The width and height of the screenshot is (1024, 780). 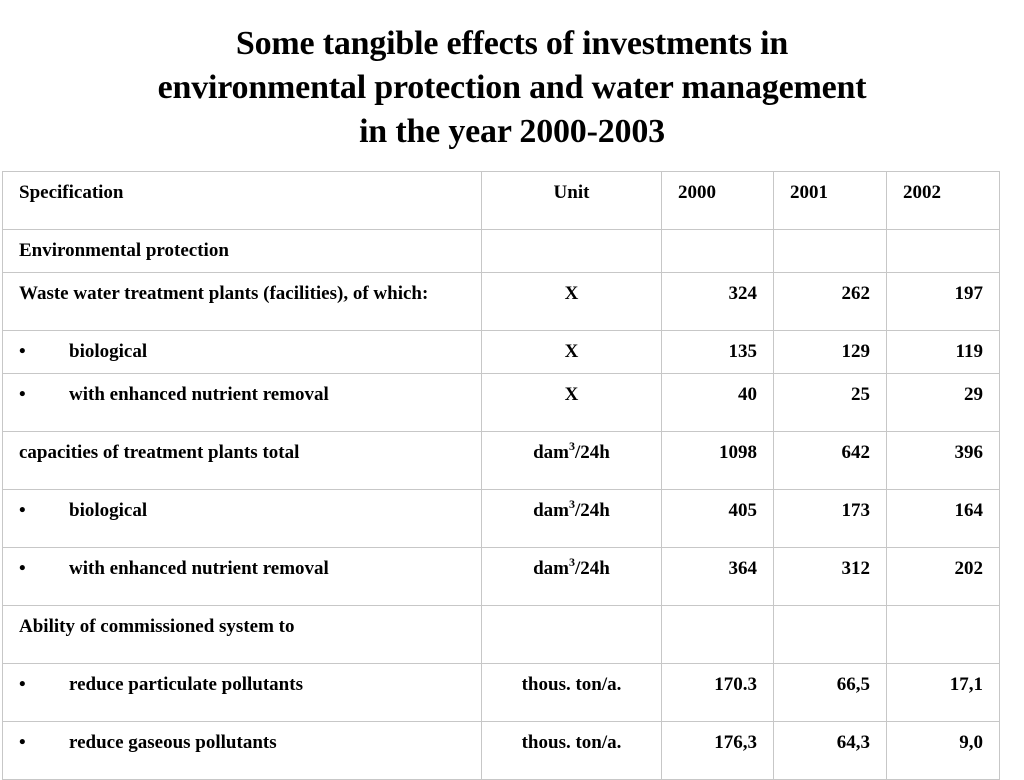 I want to click on row-value-2000: 135, so click(x=717, y=352).